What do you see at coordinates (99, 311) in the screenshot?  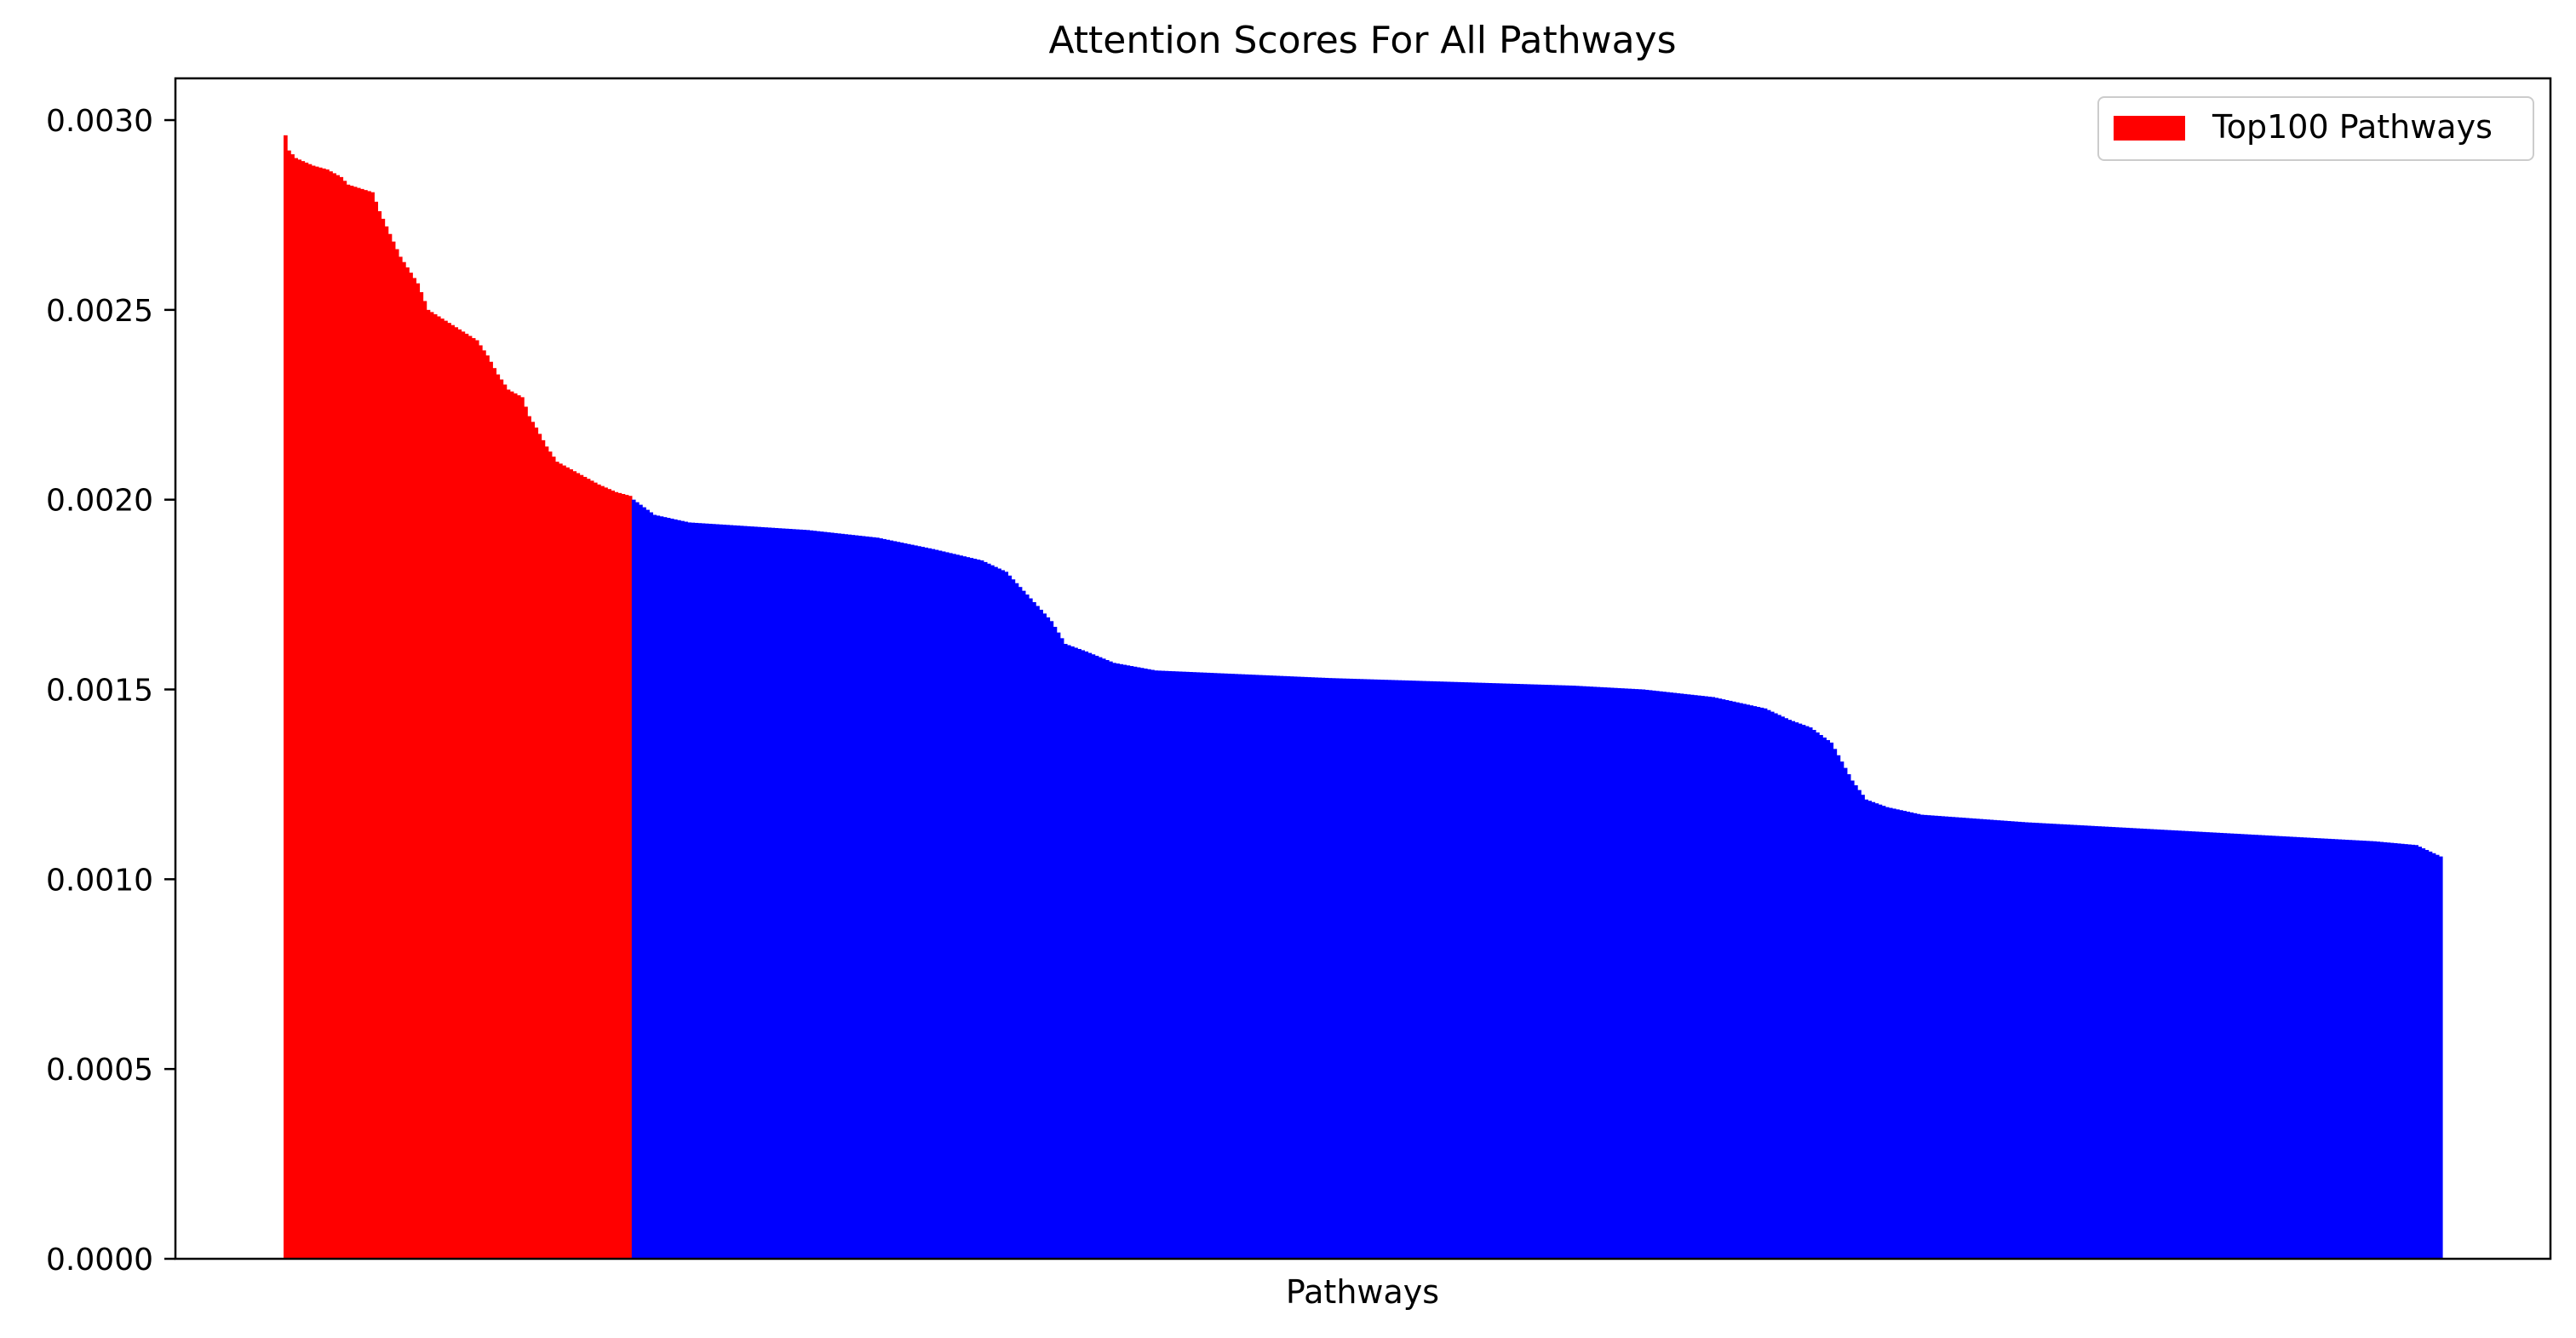 I see `y-tick-label: 0.0025` at bounding box center [99, 311].